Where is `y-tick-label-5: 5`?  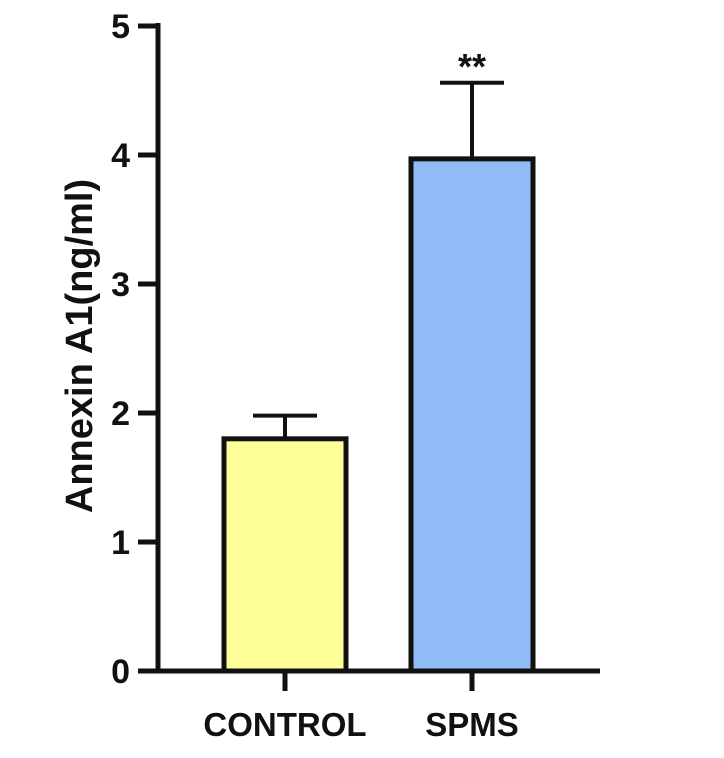
y-tick-label-5: 5 is located at coordinates (120, 27).